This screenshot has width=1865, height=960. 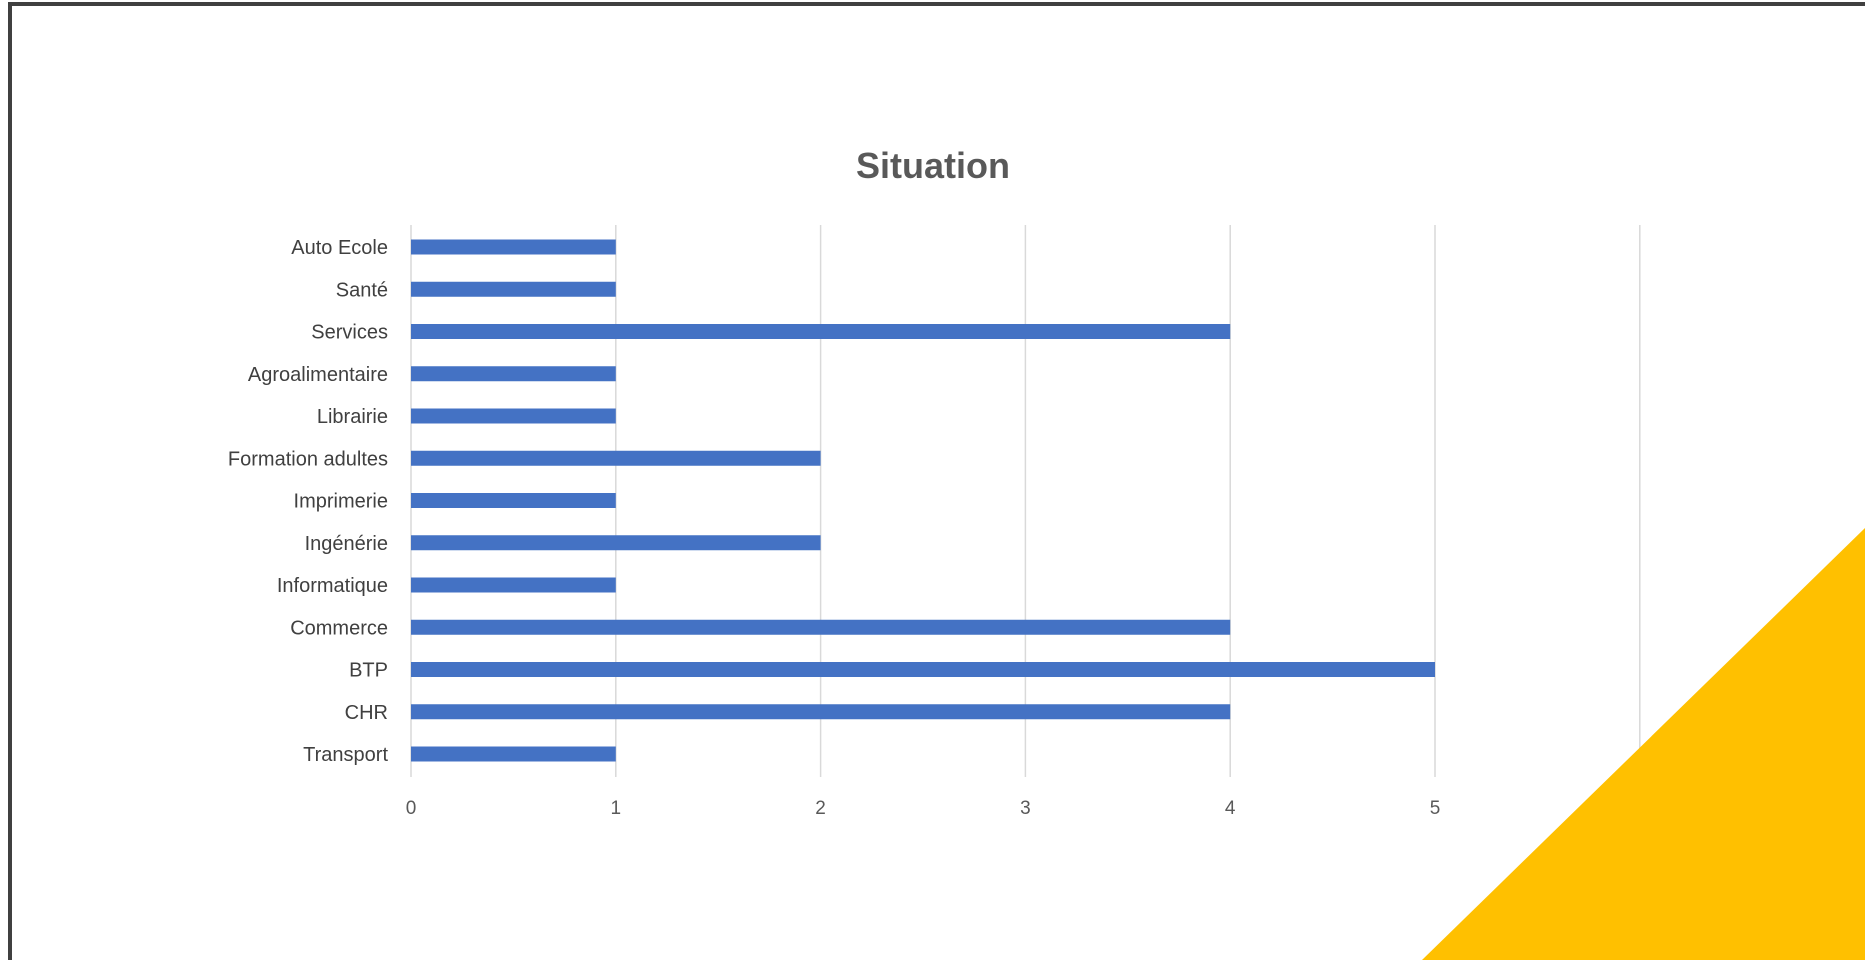 I want to click on category-label: Ingénérie, so click(x=346, y=544).